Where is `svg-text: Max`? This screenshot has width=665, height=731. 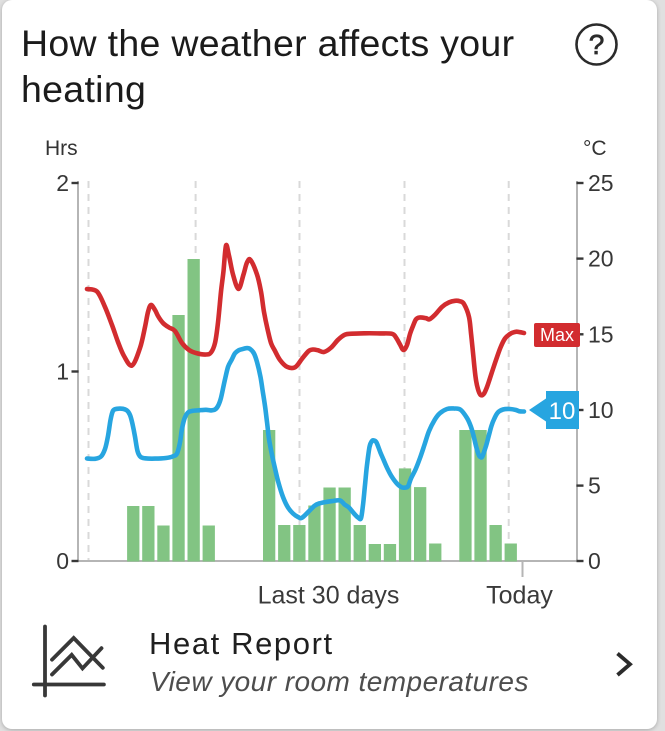
svg-text: Max is located at coordinates (557, 335).